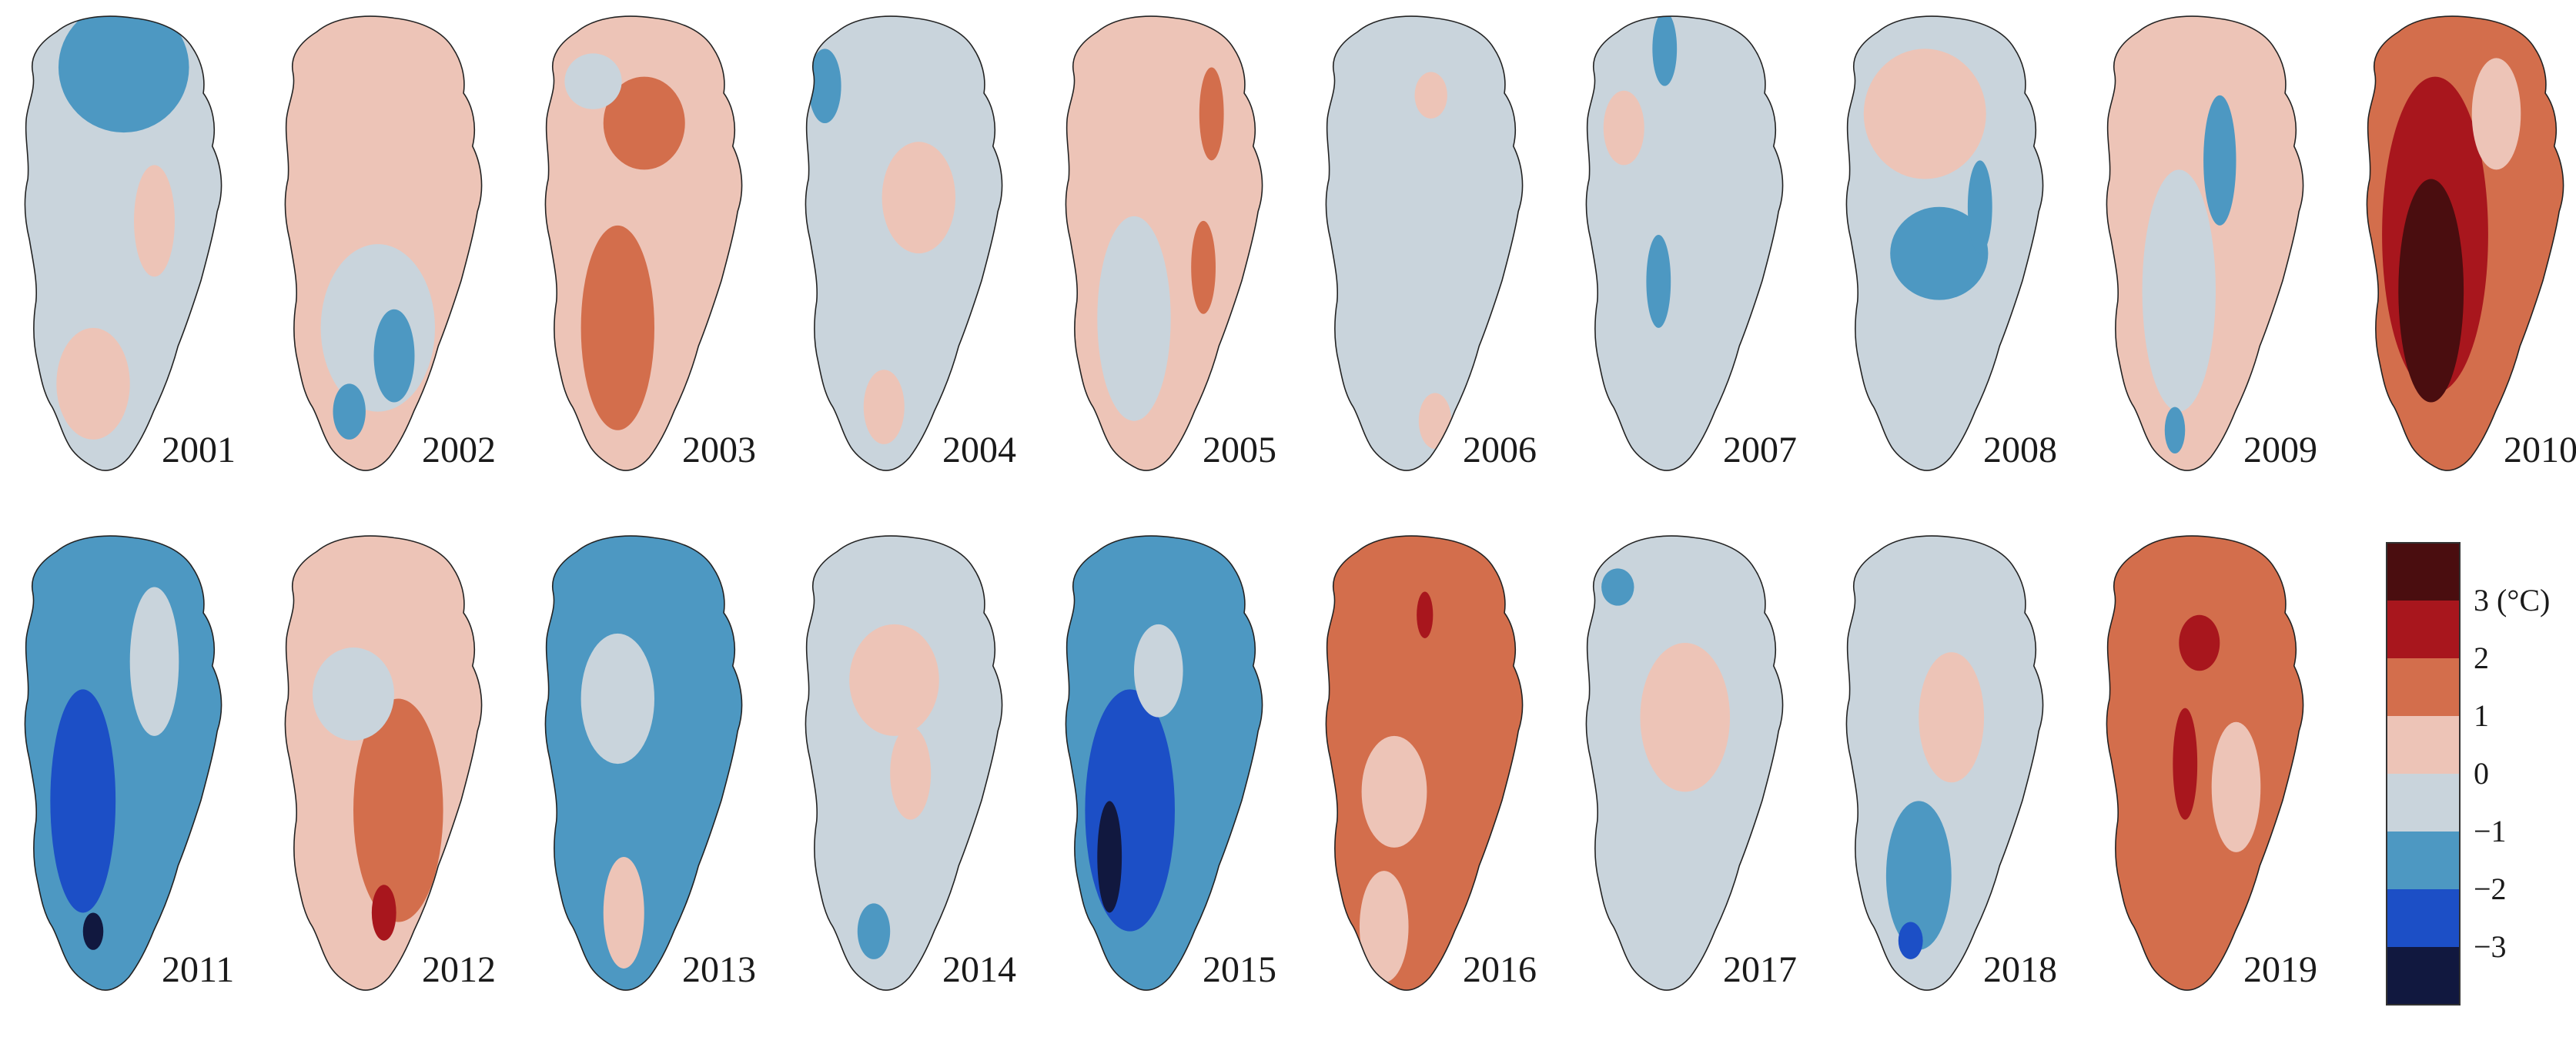 The height and width of the screenshot is (1044, 2576). What do you see at coordinates (1691, 243) in the screenshot?
I see `map-panel-2007: 2007` at bounding box center [1691, 243].